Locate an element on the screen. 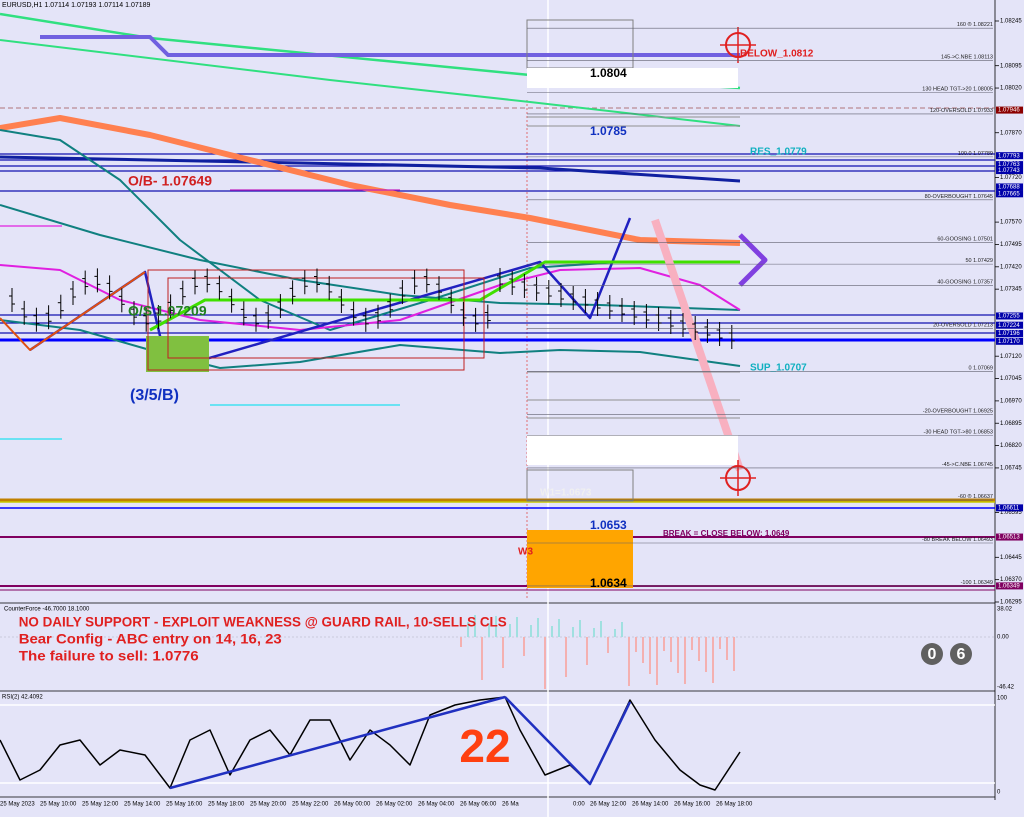  fib-price: 1.07645 is located at coordinates (983, 197).